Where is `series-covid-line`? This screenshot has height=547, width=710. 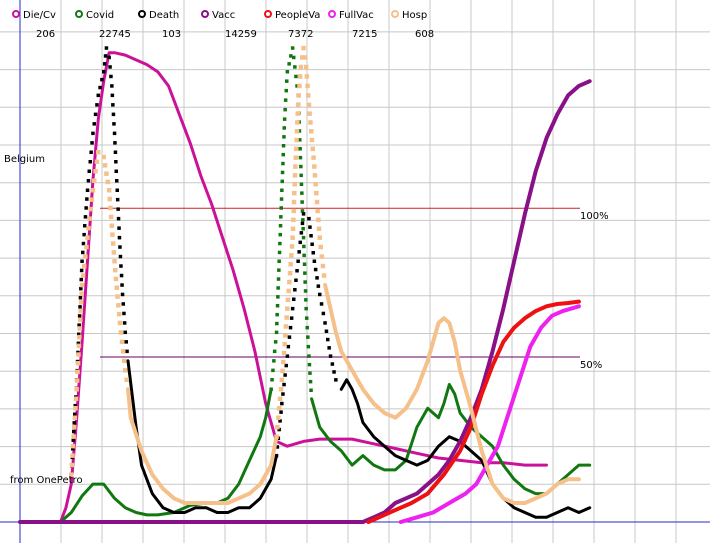
series-covid-line is located at coordinates (451, 439).